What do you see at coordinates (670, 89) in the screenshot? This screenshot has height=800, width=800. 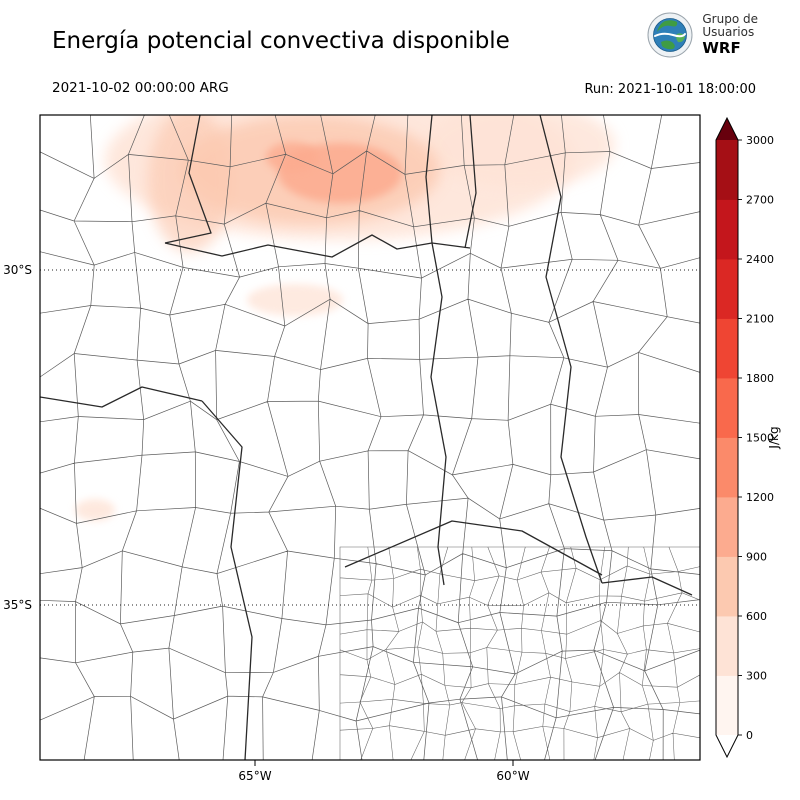 I see `run-time-label: Run: 2021-10-01 18:00:00` at bounding box center [670, 89].